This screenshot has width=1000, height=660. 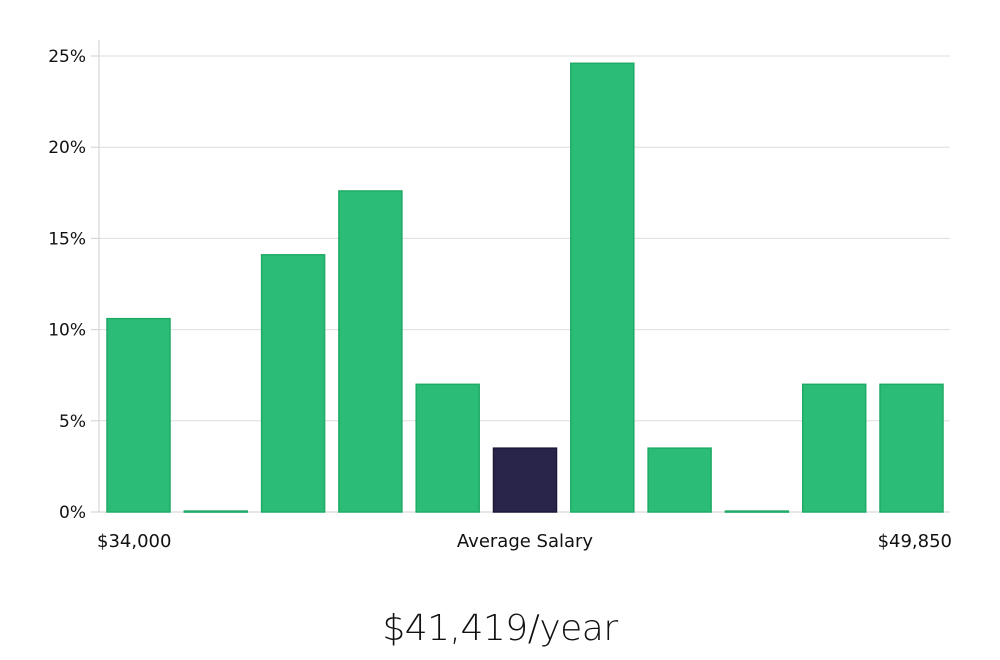 What do you see at coordinates (500, 628) in the screenshot?
I see `average-salary-value: $41,419/year` at bounding box center [500, 628].